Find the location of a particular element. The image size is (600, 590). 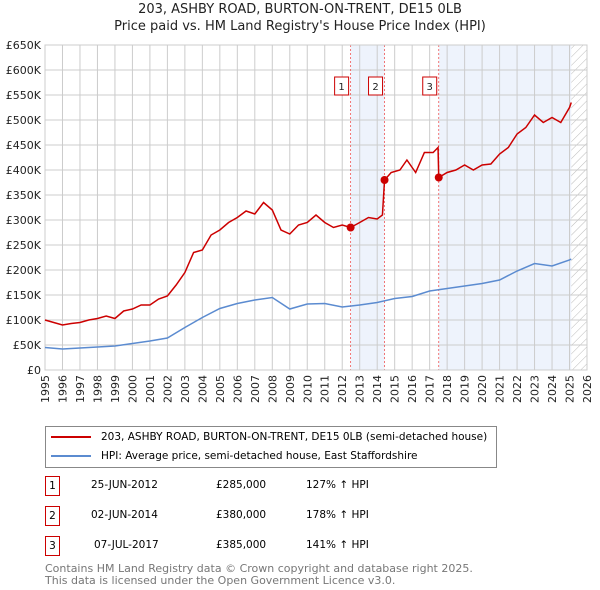

y-tick-label: £400K is located at coordinates (24, 170).